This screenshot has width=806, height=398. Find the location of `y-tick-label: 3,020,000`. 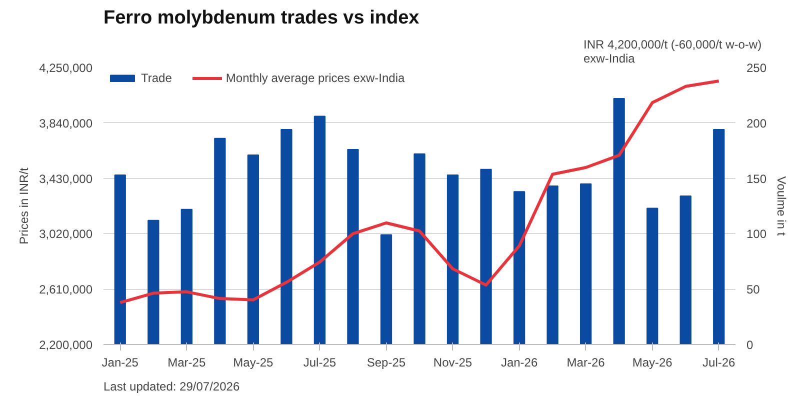

y-tick-label: 3,020,000 is located at coordinates (66, 234).